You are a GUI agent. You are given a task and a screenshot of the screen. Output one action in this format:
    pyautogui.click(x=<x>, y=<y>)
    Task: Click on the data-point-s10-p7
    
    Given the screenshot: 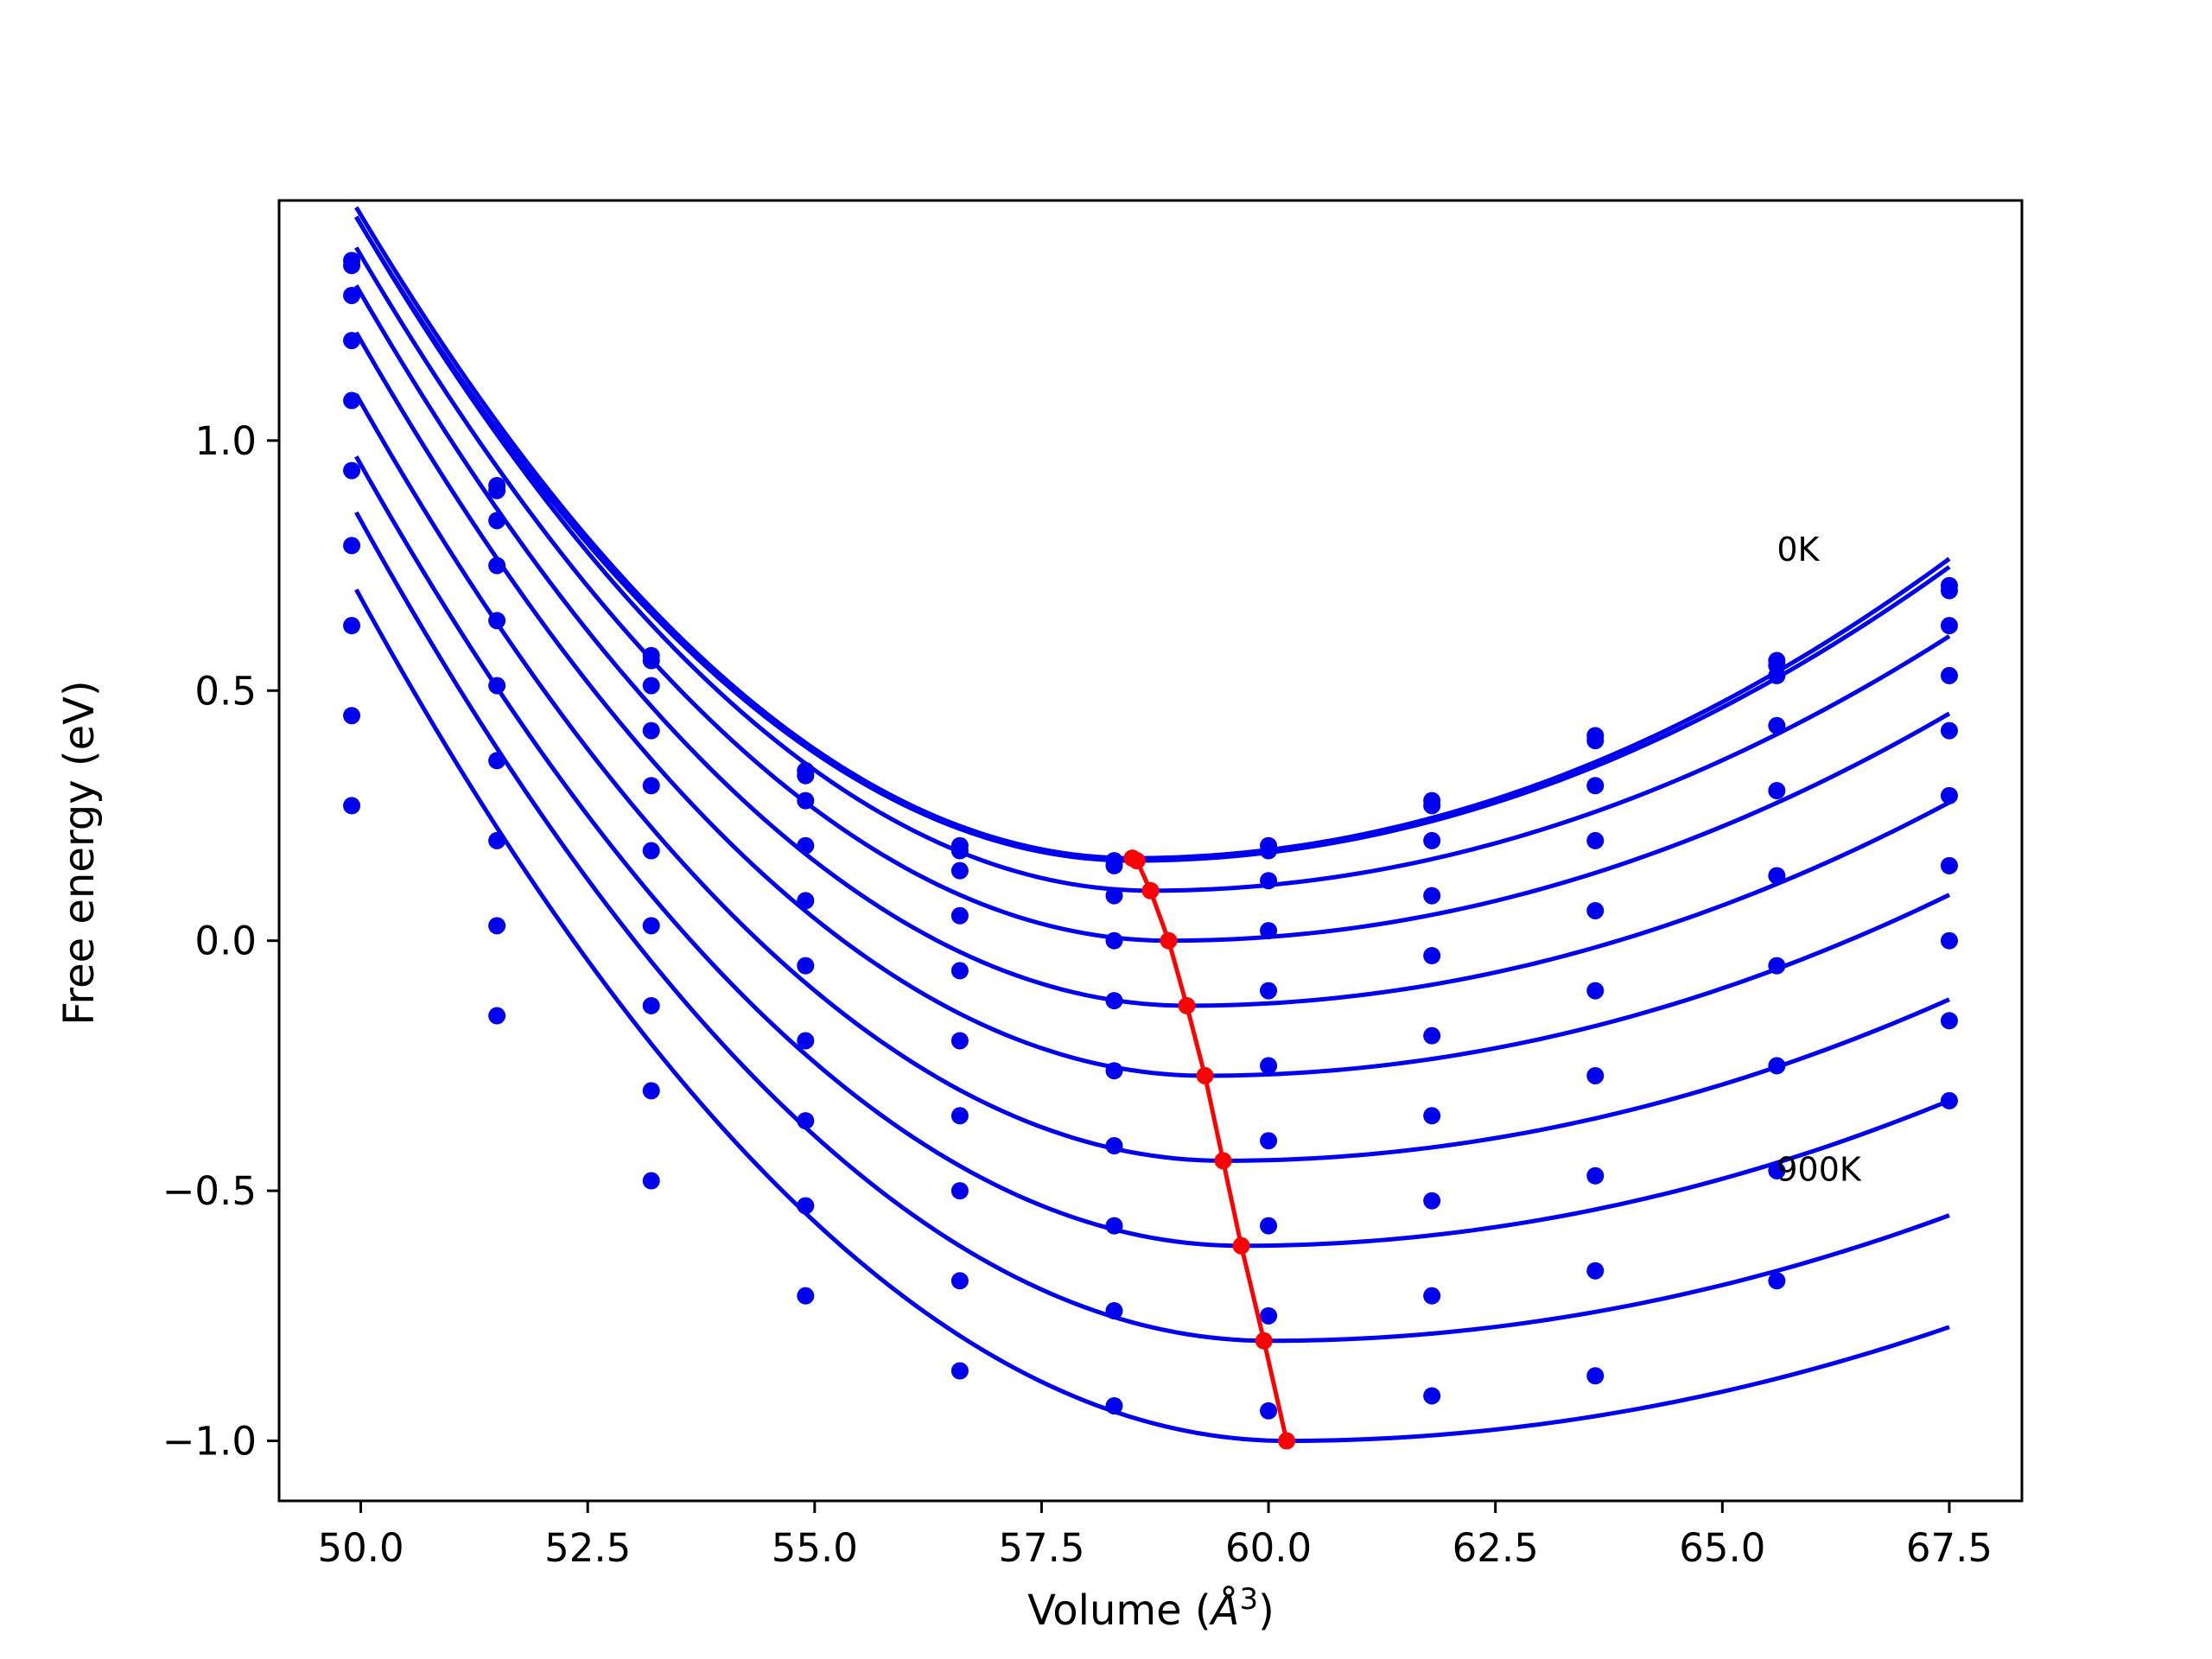 What is the action you would take?
    pyautogui.click(x=1269, y=1411)
    